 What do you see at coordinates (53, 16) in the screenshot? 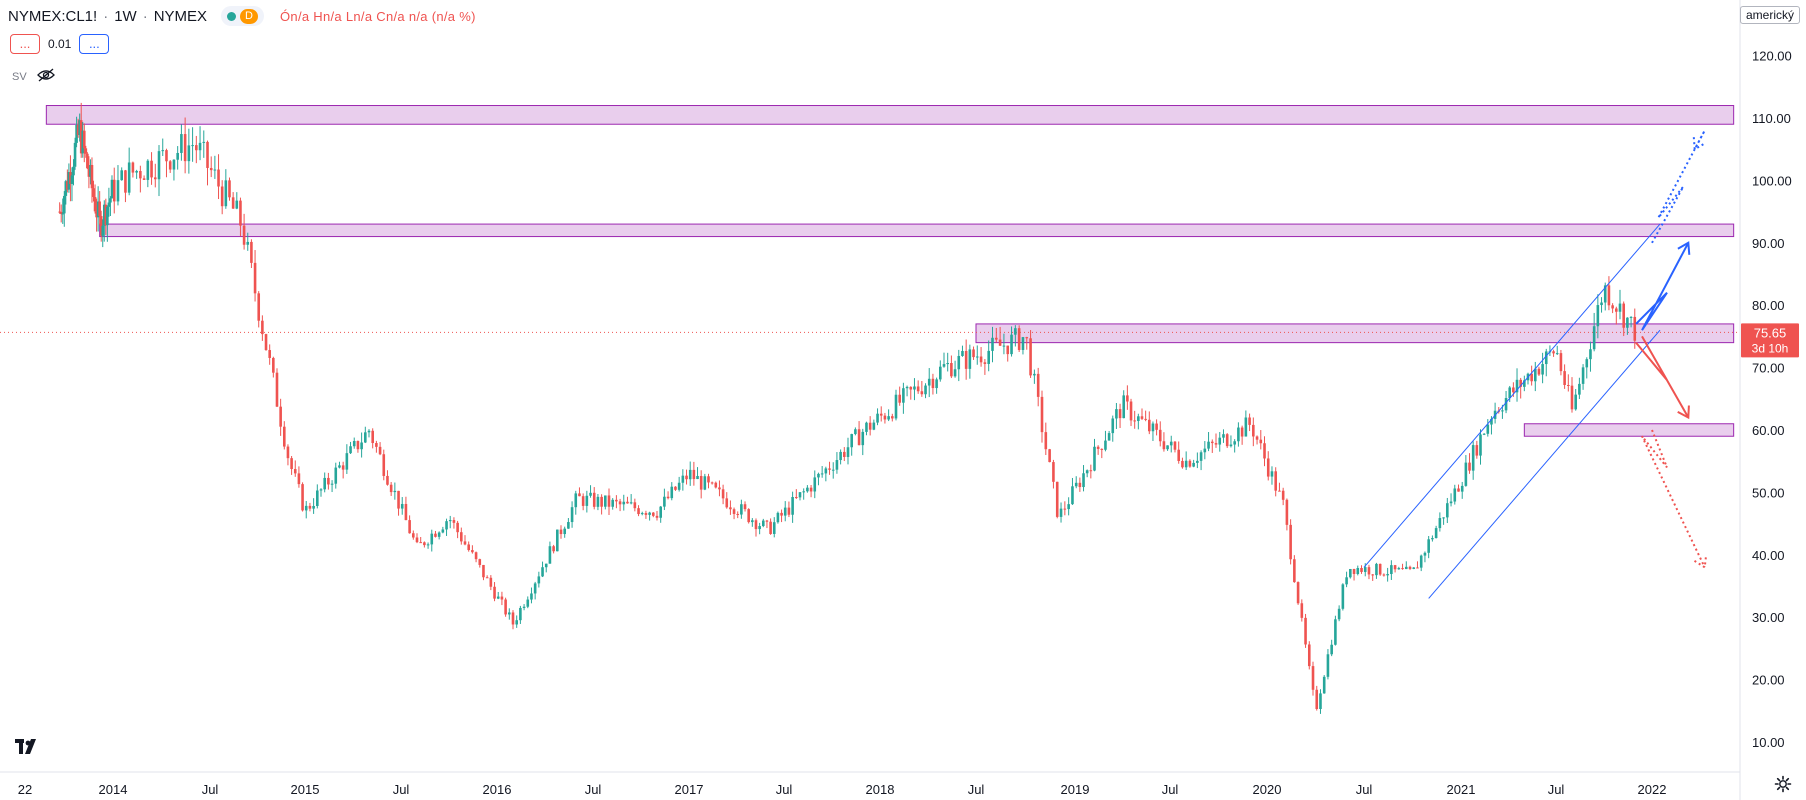
I see `symbol-name: NYMEX:CL1!` at bounding box center [53, 16].